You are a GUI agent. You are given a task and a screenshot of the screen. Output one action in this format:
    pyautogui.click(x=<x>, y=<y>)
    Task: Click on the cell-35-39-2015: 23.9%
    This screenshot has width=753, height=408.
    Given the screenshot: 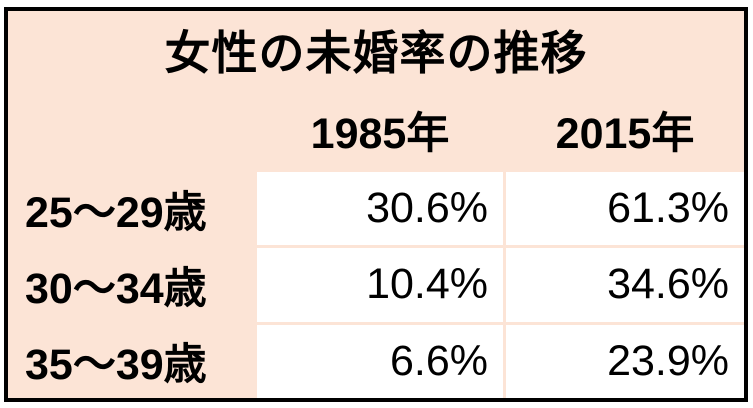 What is the action you would take?
    pyautogui.click(x=625, y=361)
    